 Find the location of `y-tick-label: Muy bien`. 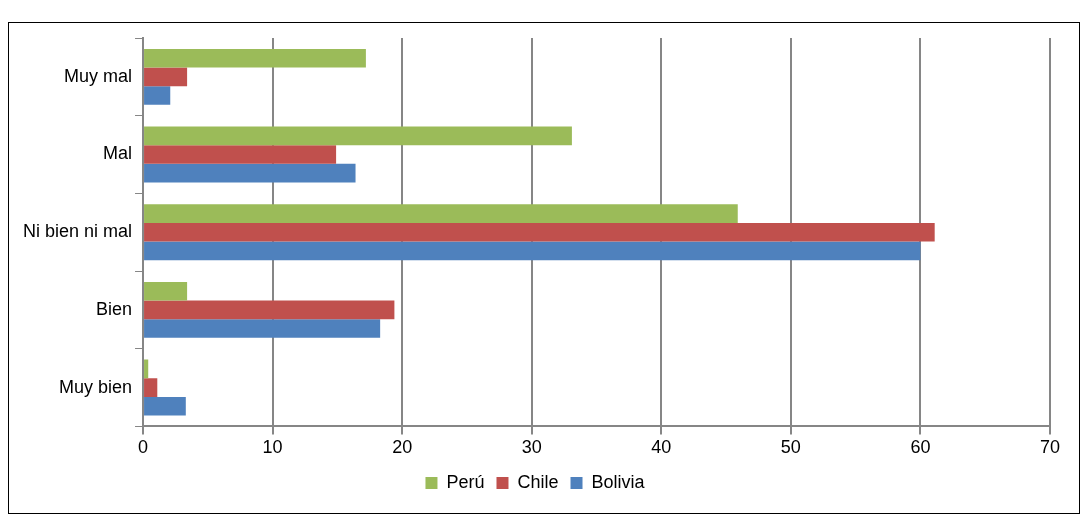

y-tick-label: Muy bien is located at coordinates (96, 386).